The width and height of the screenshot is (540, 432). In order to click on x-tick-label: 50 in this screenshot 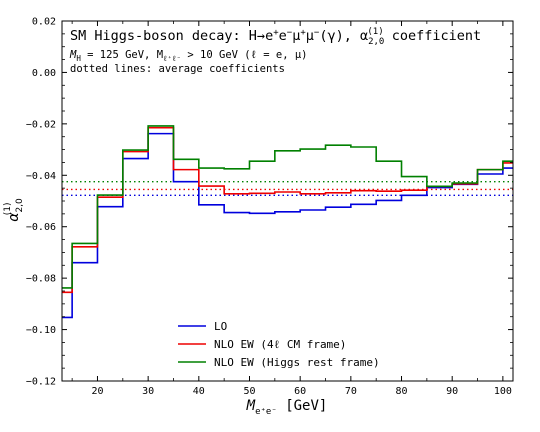, I will do `click(249, 391)`.